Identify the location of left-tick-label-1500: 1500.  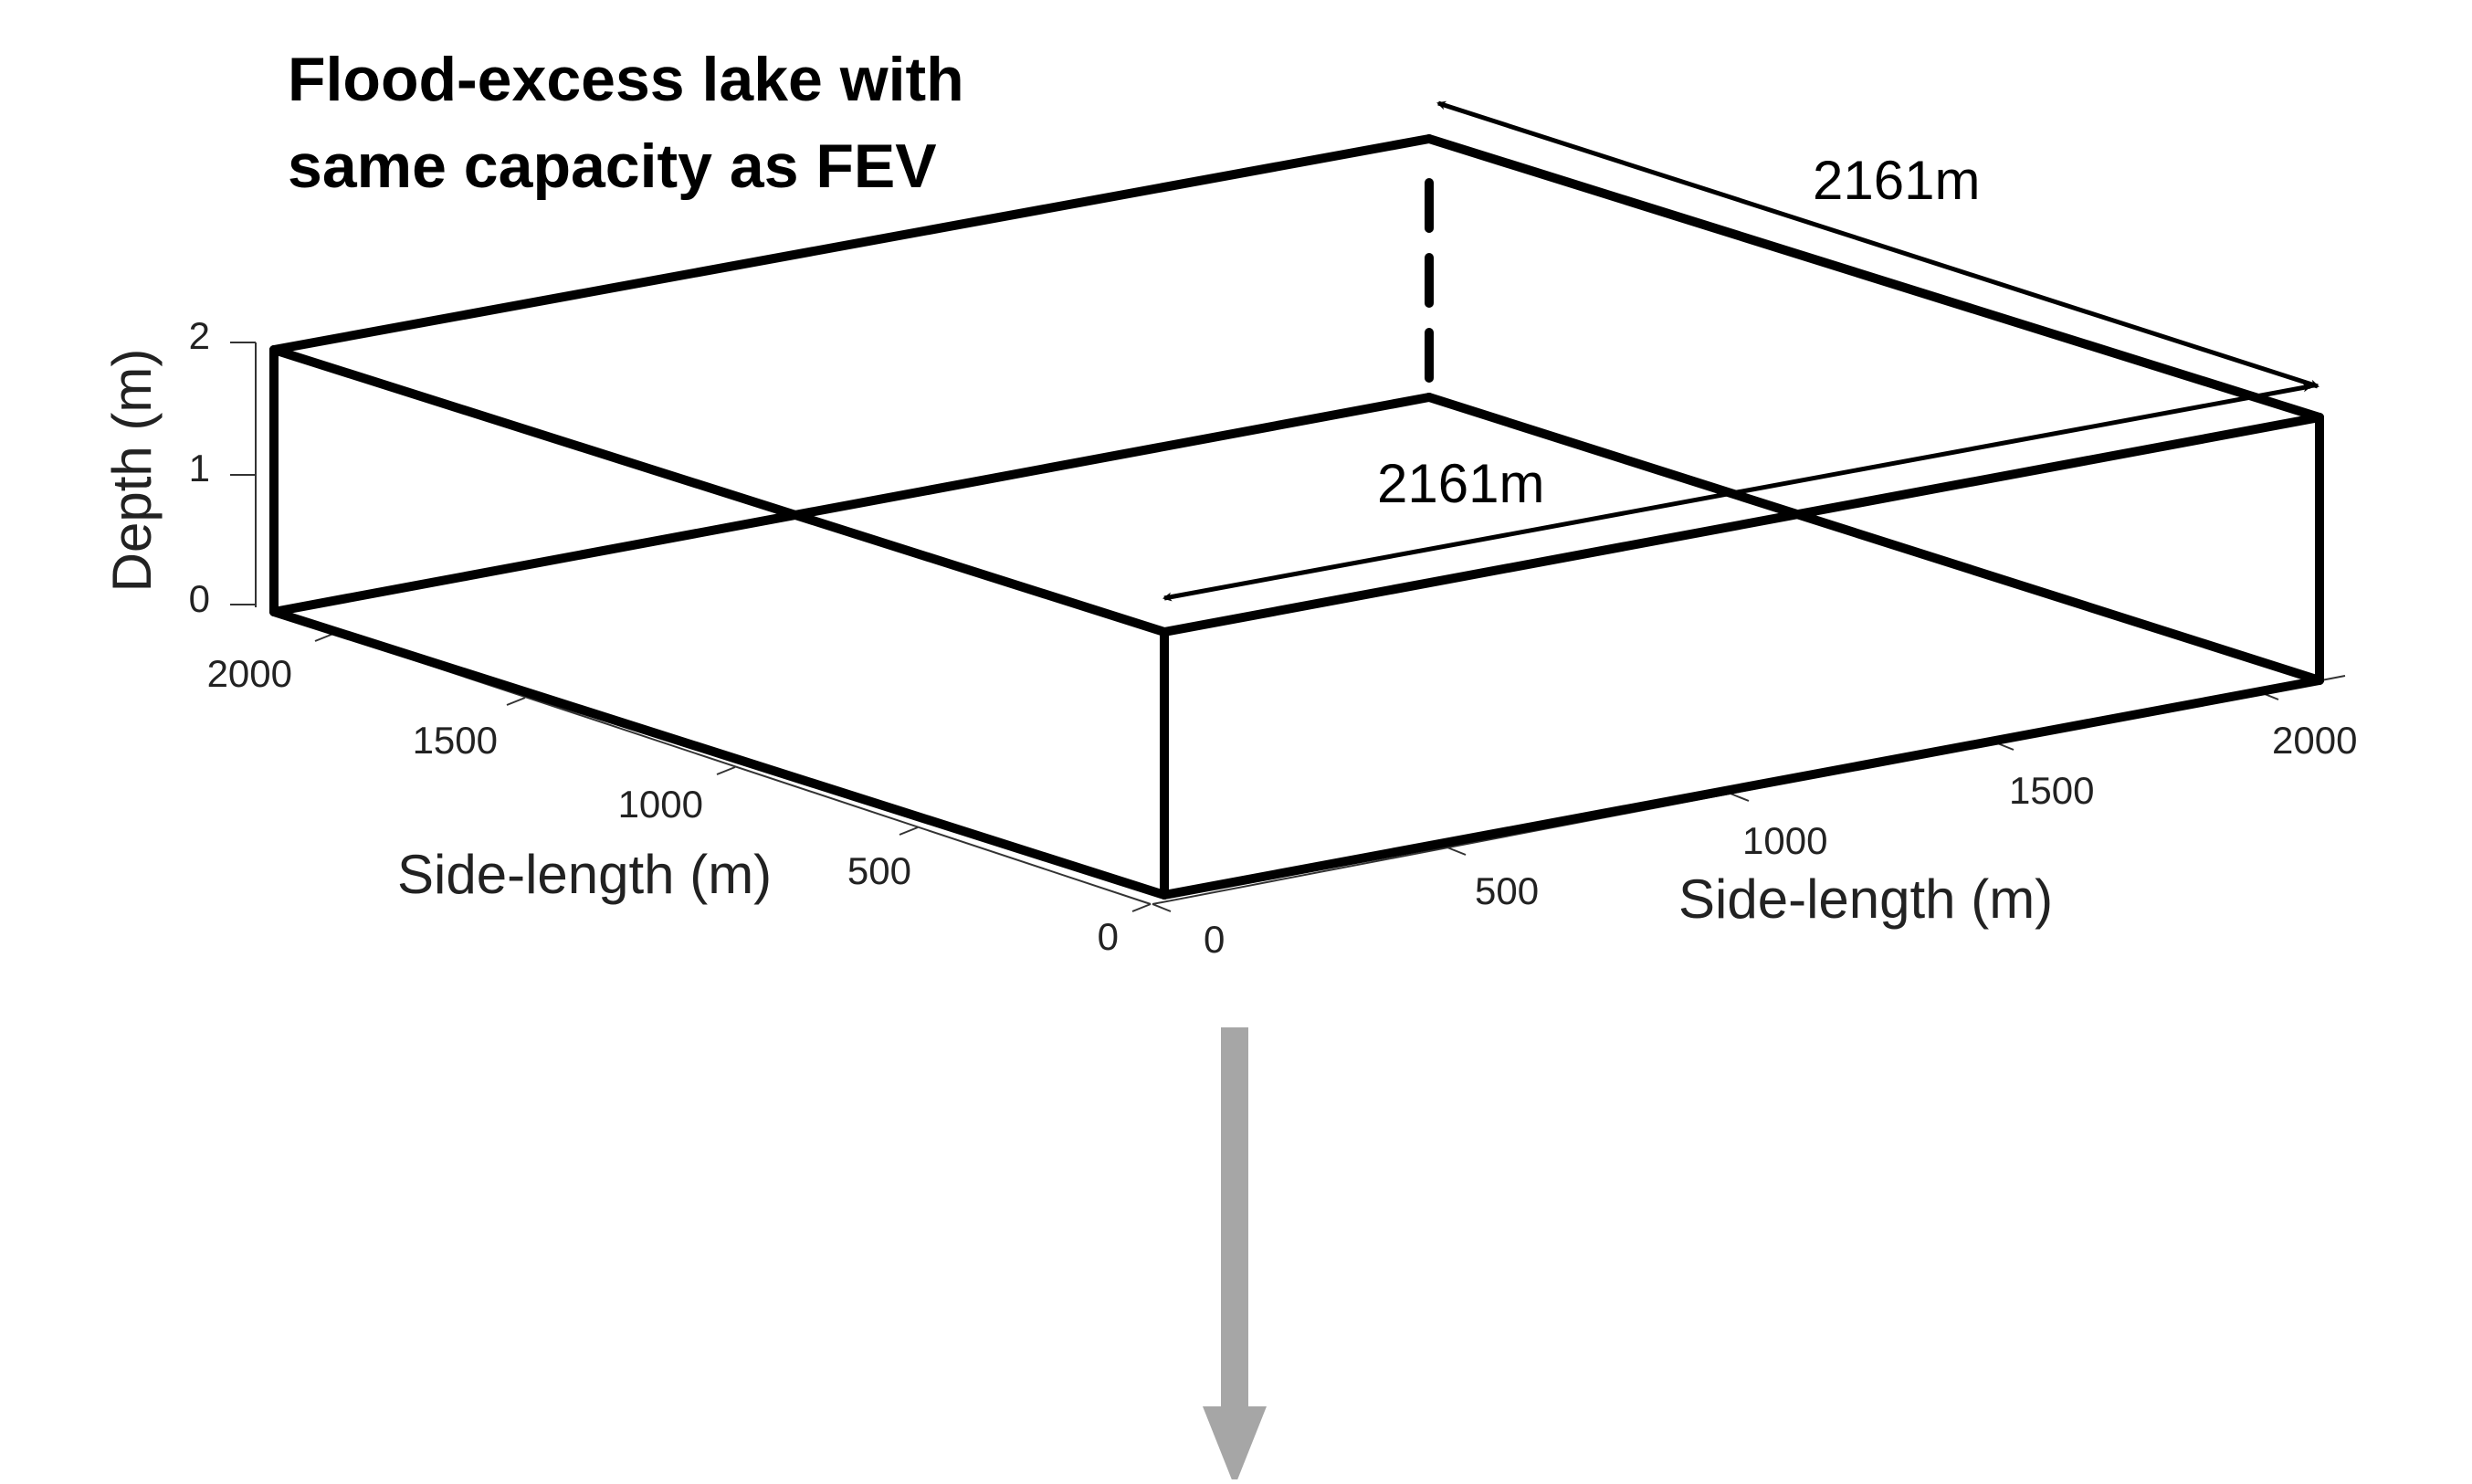
(456, 740).